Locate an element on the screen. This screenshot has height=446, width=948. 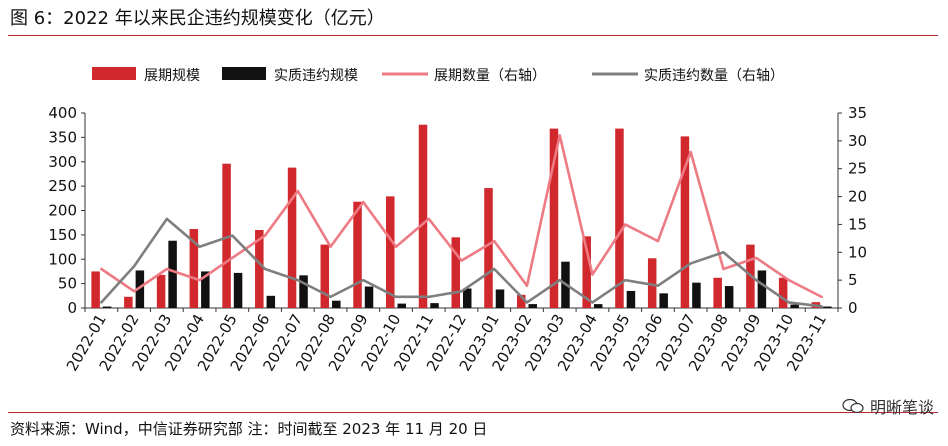
legend-extension-scale-label: 展期规模 is located at coordinates (172, 76).